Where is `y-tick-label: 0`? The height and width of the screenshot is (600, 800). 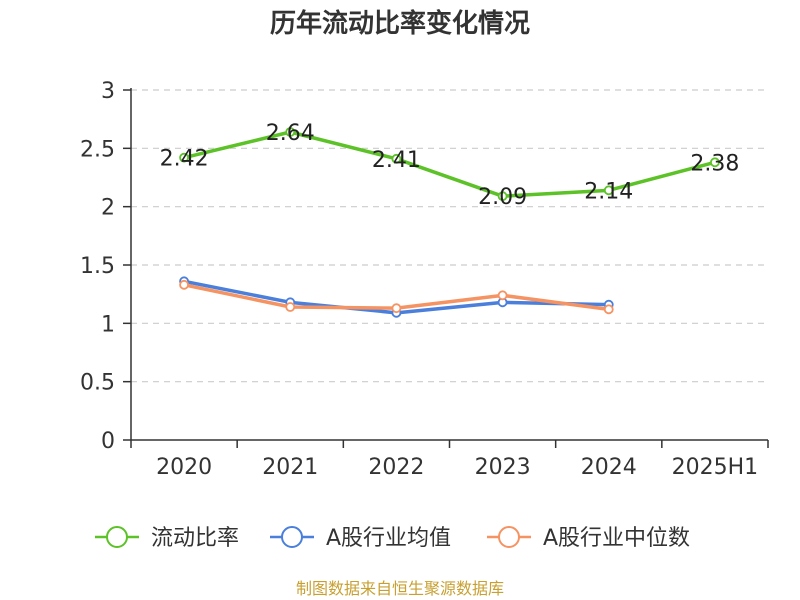 y-tick-label: 0 is located at coordinates (108, 441).